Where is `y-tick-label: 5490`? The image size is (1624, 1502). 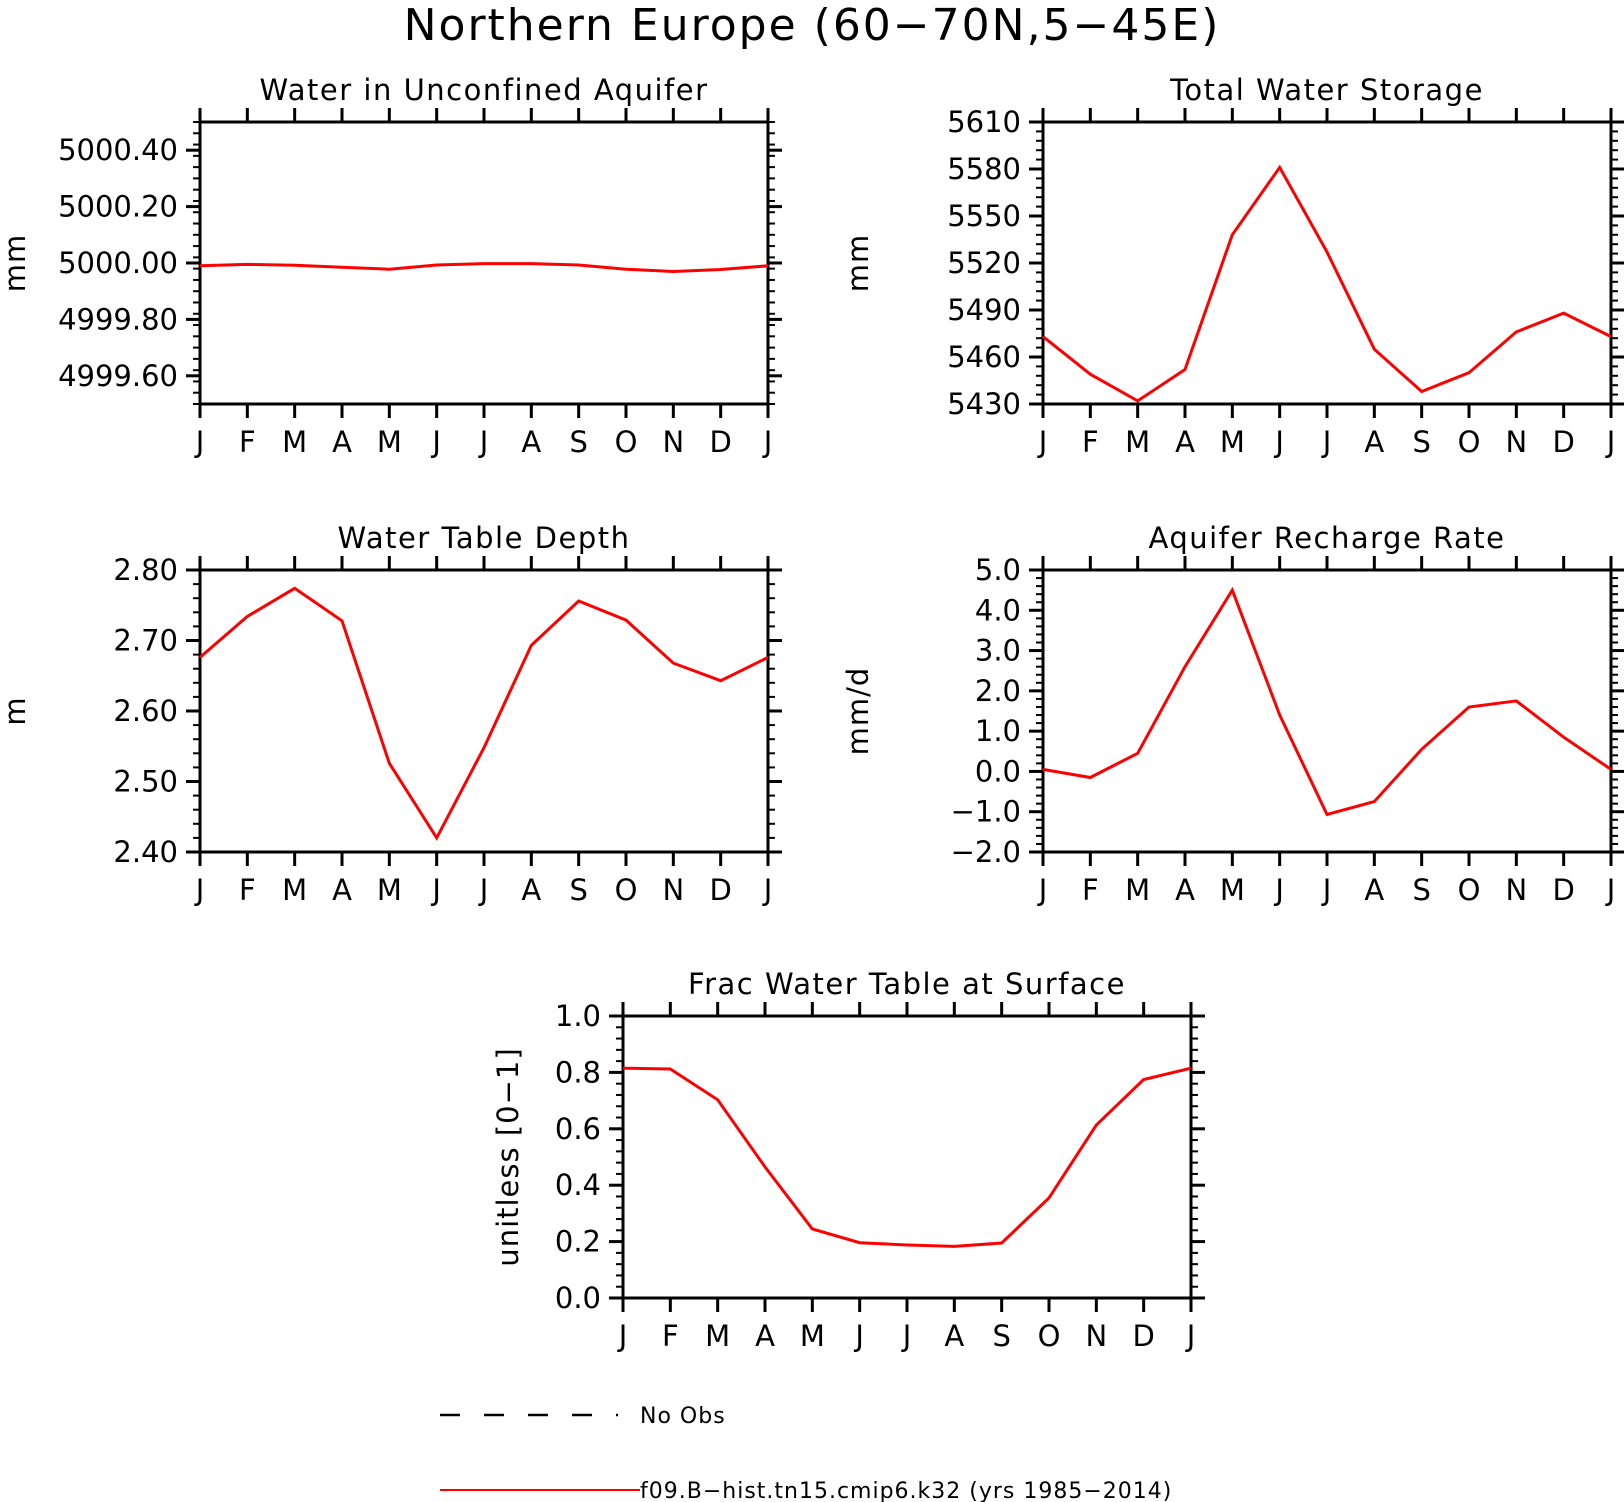
y-tick-label: 5490 is located at coordinates (984, 310).